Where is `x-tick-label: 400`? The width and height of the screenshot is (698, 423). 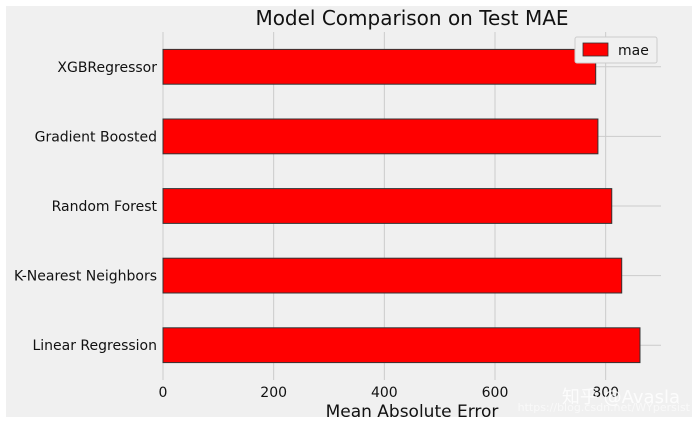
x-tick-label: 400 is located at coordinates (384, 393).